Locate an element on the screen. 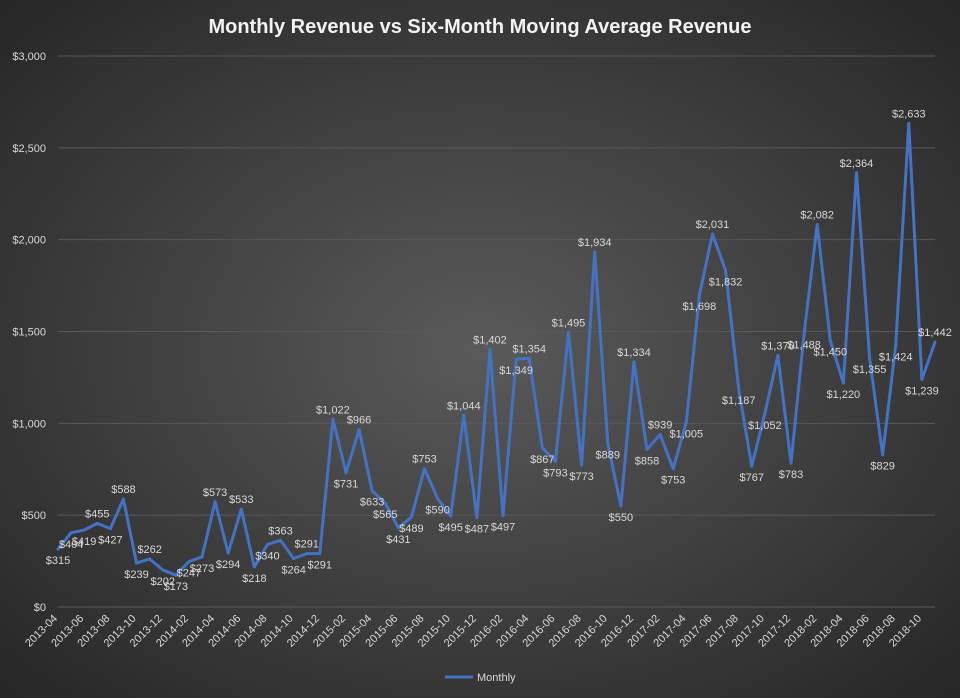 Image resolution: width=960 pixels, height=698 pixels. data-label: $1,370 is located at coordinates (778, 346).